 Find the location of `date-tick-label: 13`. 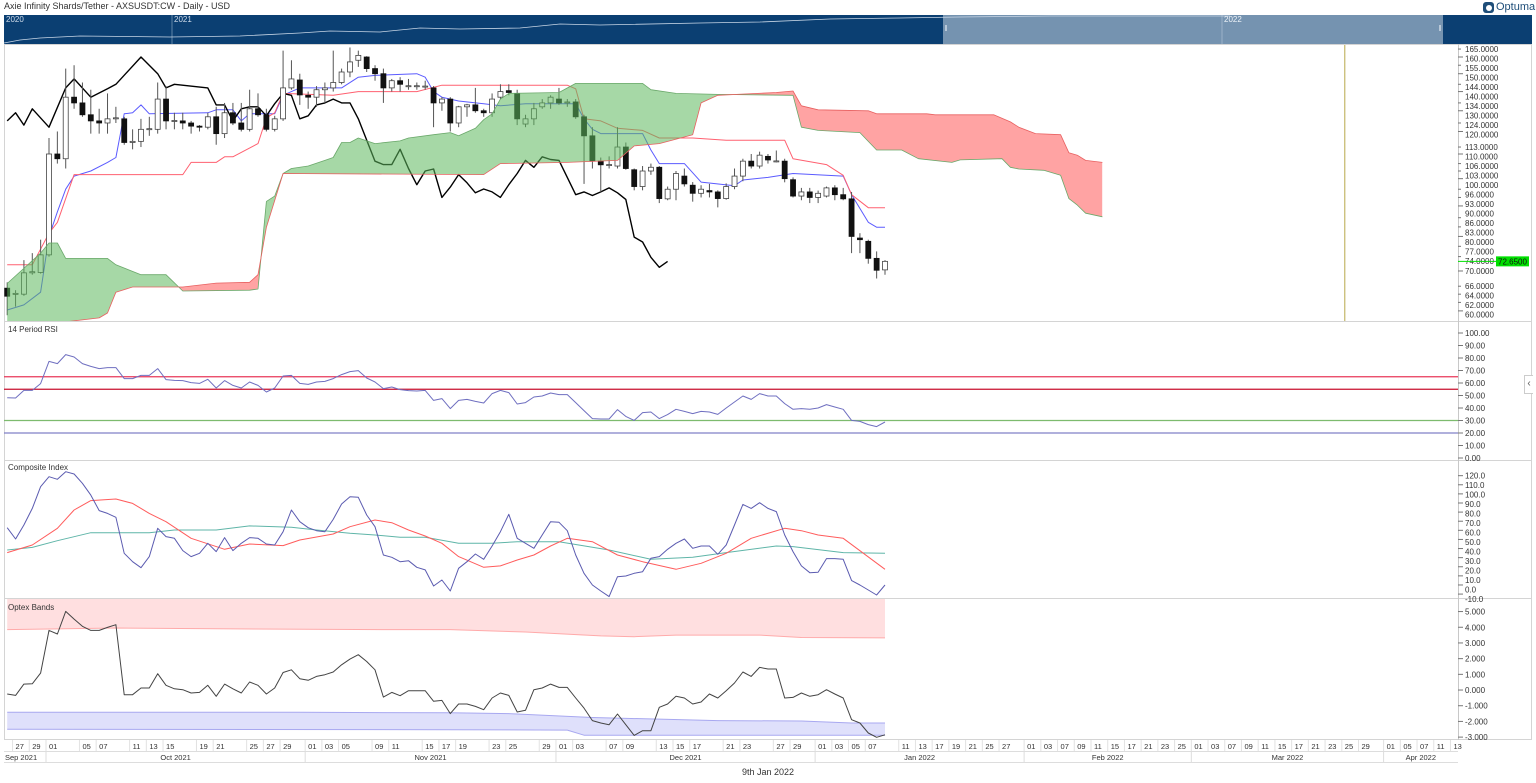

date-tick-label: 13 is located at coordinates (153, 746).